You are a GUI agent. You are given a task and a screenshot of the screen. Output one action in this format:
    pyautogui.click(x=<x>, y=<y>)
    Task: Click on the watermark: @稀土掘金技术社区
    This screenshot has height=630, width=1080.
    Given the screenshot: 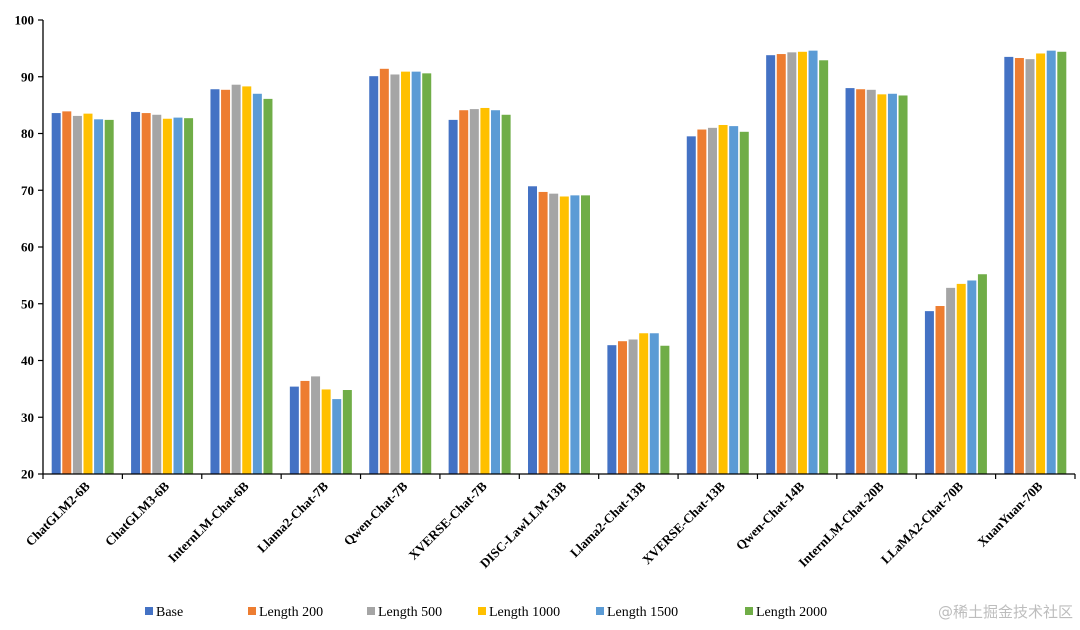 What is the action you would take?
    pyautogui.click(x=1005, y=612)
    